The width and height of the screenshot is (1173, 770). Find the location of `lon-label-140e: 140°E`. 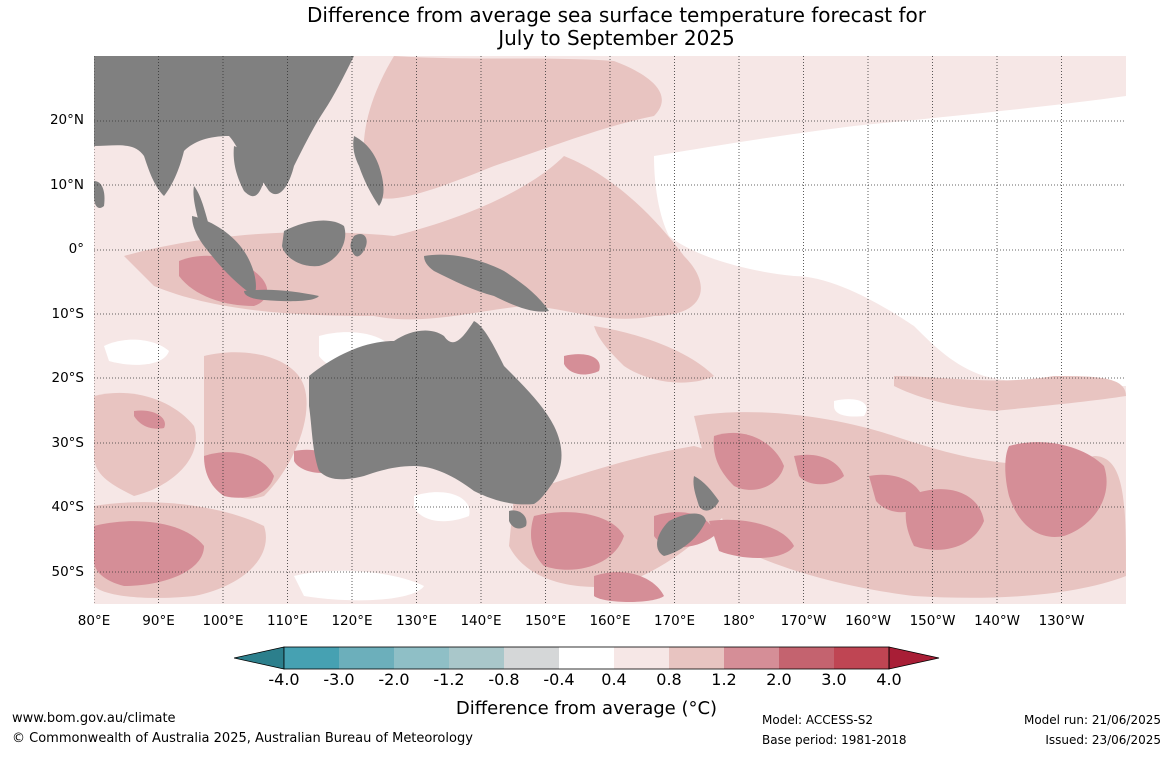

lon-label-140e: 140°E is located at coordinates (481, 621).